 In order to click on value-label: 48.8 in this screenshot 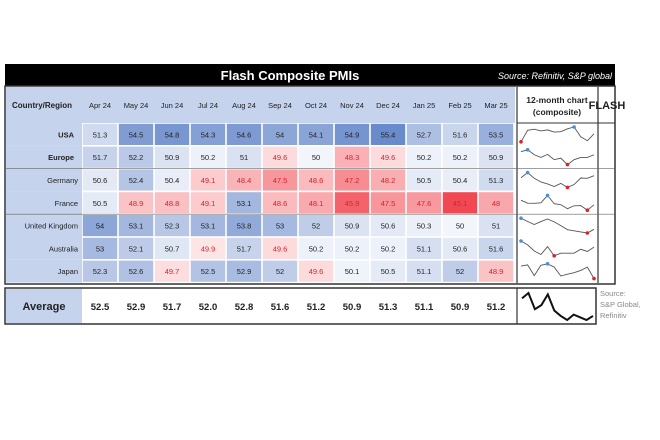, I will do `click(172, 203)`.